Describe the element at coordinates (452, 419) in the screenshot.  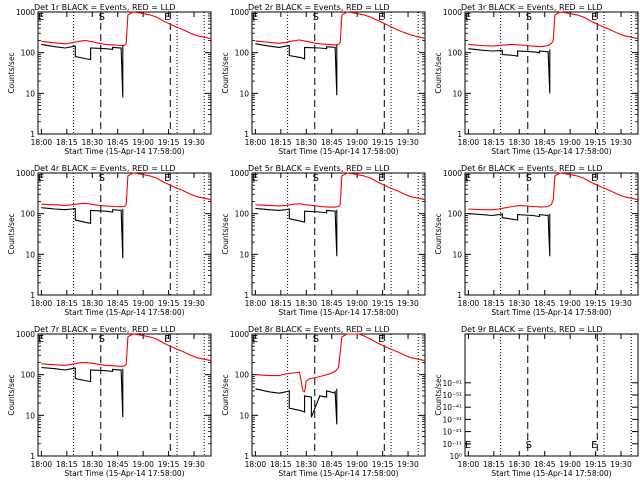
I see `y-tick-label: 10⁻³¹` at that location.